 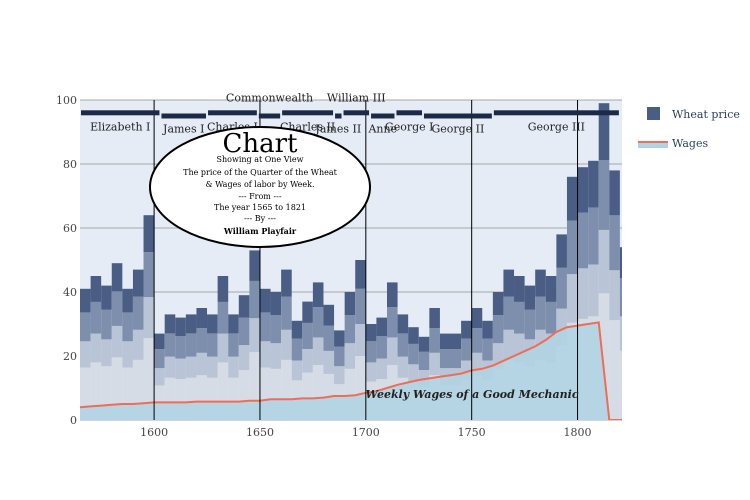 What do you see at coordinates (690, 143) in the screenshot?
I see `legend-wages-label: Wages` at bounding box center [690, 143].